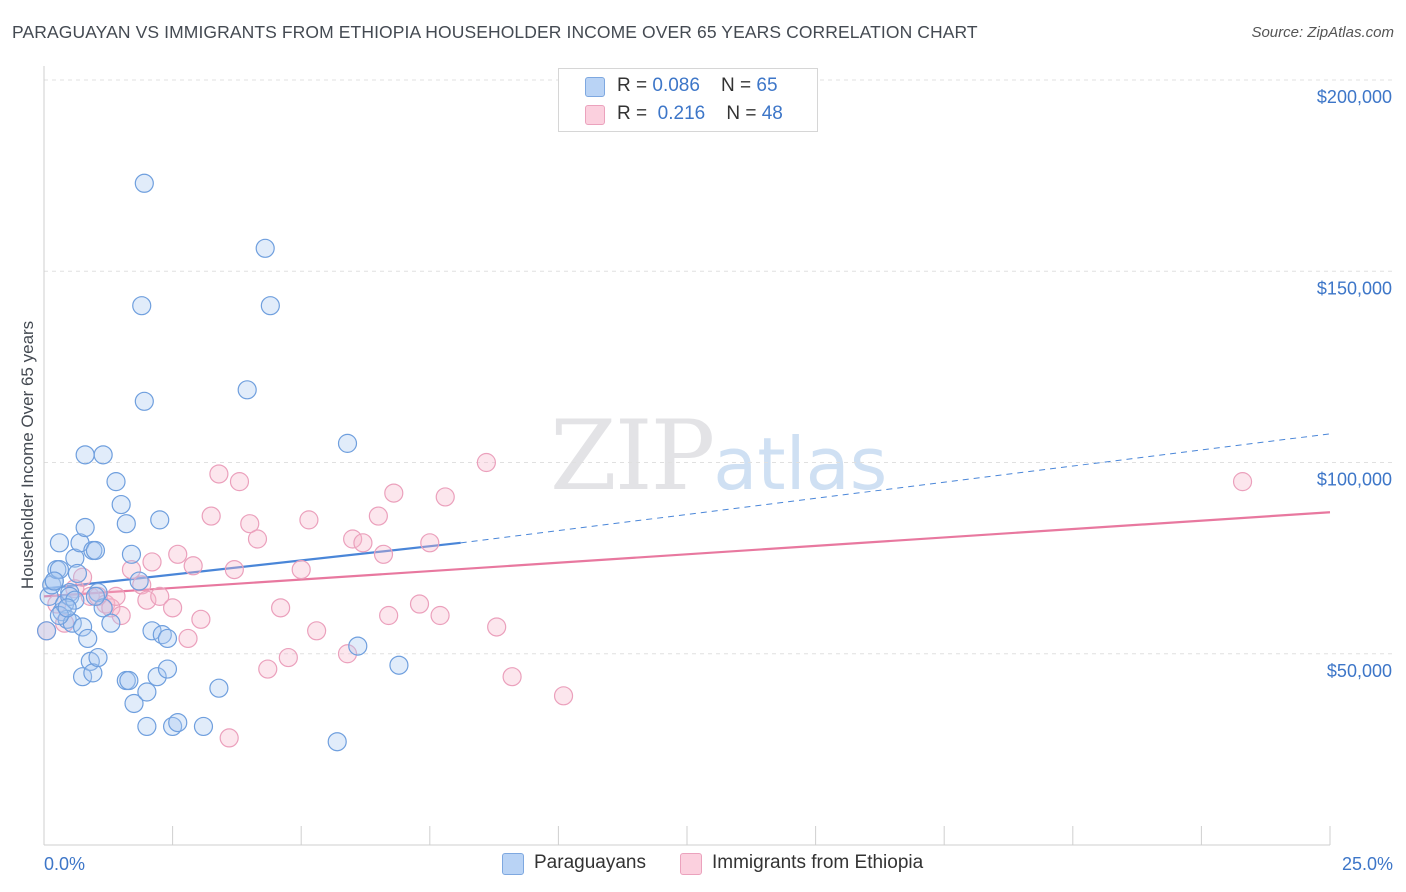  I want to click on x-tick-label-min: 0.0%, so click(64, 864).